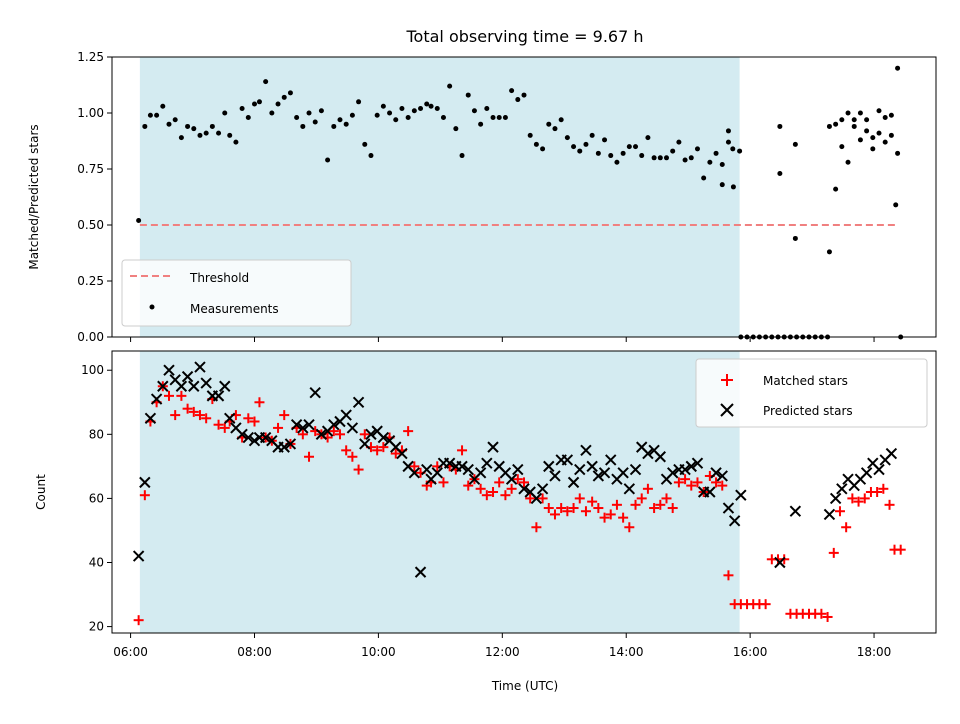  Describe the element at coordinates (502, 652) in the screenshot. I see `x-tick-label: 12:00` at that location.